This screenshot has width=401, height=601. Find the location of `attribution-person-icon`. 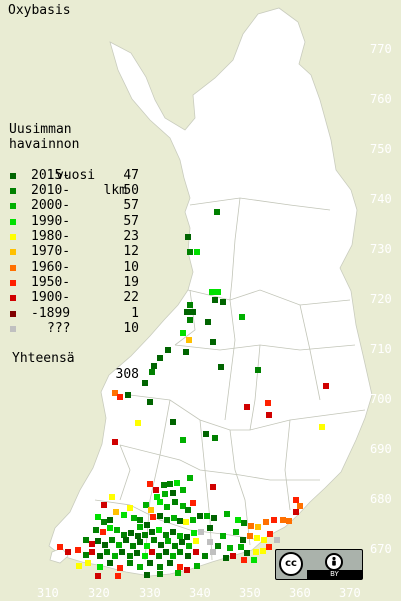

attribution-person-icon is located at coordinates (334, 562).